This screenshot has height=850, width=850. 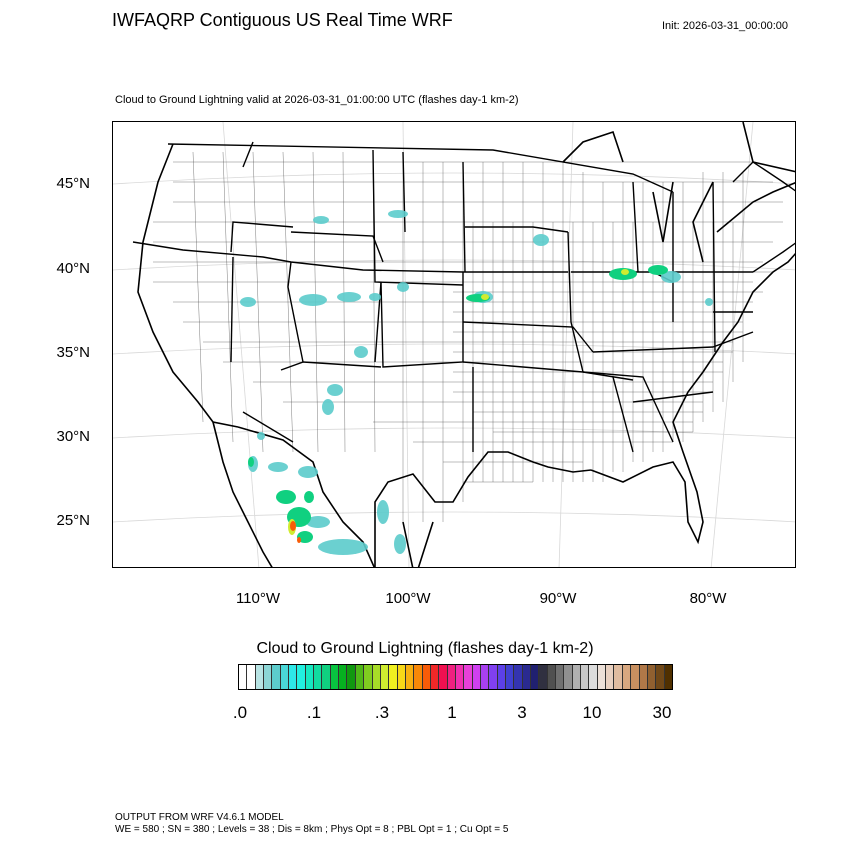 What do you see at coordinates (73, 520) in the screenshot?
I see `lat-label-25: 25°N` at bounding box center [73, 520].